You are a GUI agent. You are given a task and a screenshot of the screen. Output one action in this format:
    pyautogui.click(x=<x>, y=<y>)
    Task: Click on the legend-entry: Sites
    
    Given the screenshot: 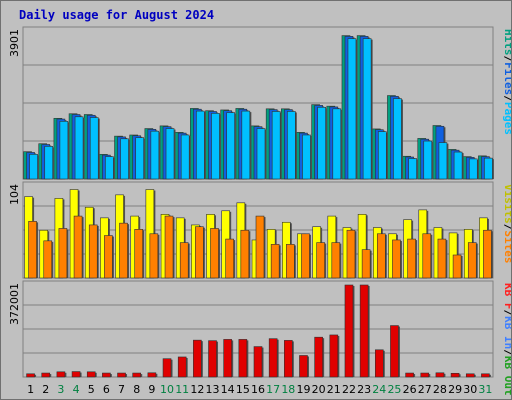 What is the action you would take?
    pyautogui.click(x=506, y=246)
    